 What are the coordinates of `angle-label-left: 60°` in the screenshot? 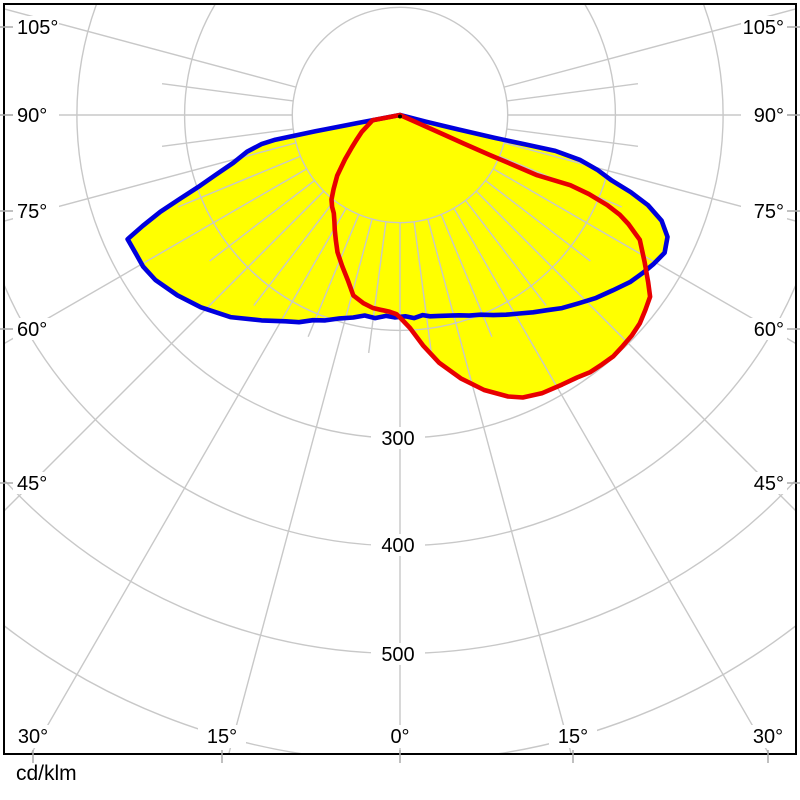 It's located at (32, 330).